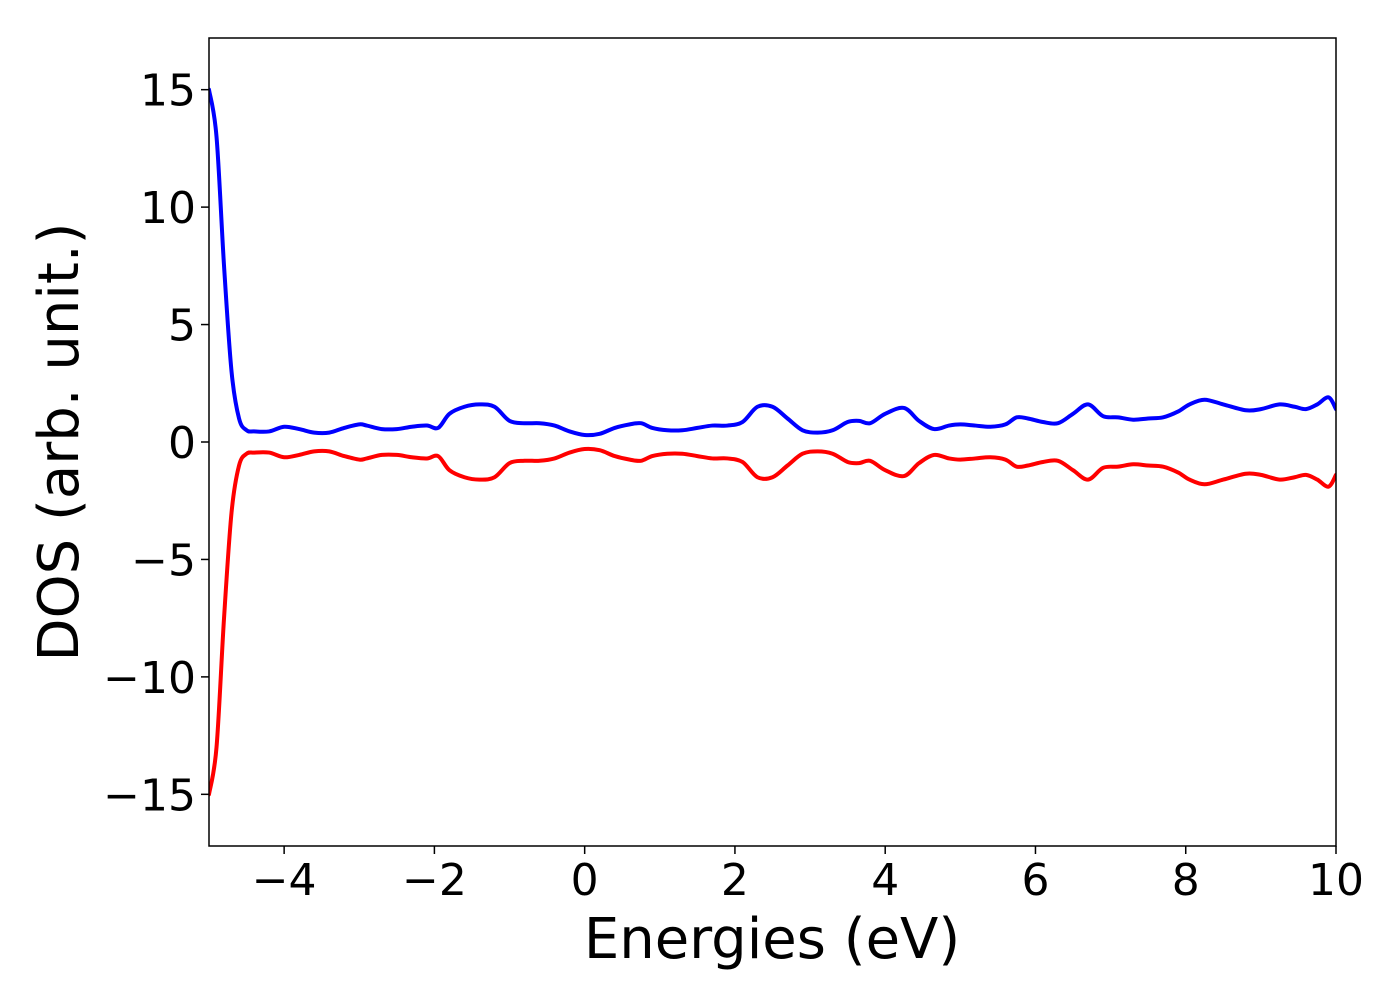 The height and width of the screenshot is (1000, 1400). I want to click on x-tick-label: 10, so click(1336, 880).